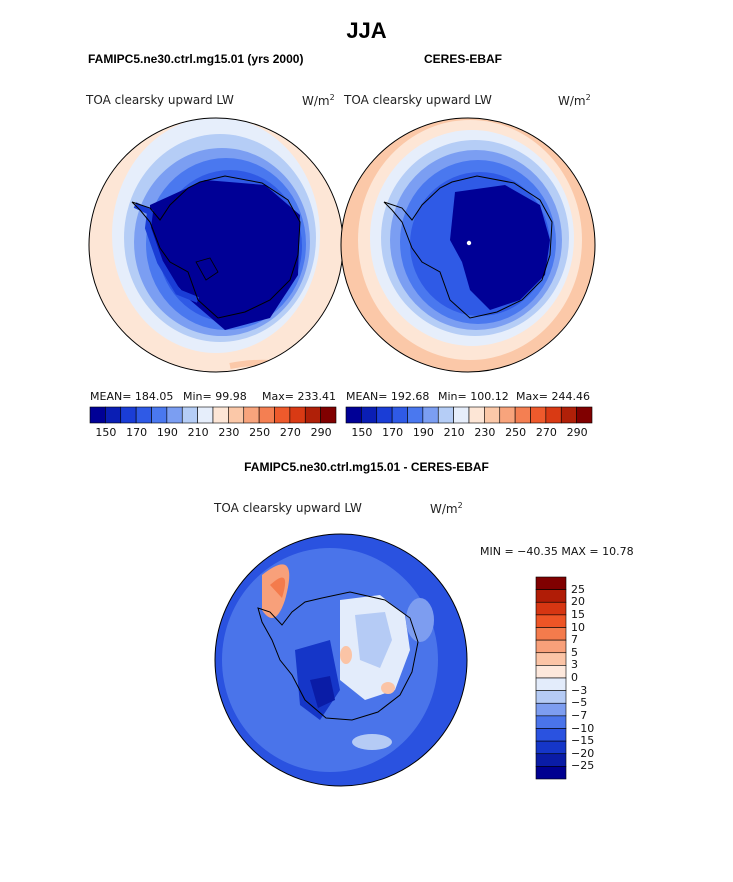  Describe the element at coordinates (578, 589) in the screenshot. I see `diff-colorbar-tick-label: 25` at that location.